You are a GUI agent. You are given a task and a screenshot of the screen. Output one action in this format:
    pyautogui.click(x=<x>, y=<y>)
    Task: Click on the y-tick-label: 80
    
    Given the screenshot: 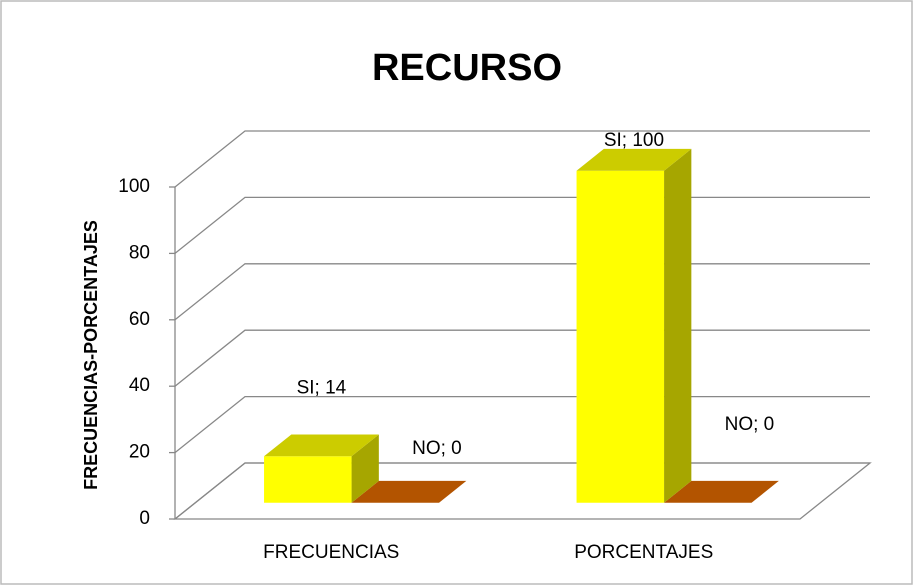 What is the action you would take?
    pyautogui.click(x=139, y=252)
    